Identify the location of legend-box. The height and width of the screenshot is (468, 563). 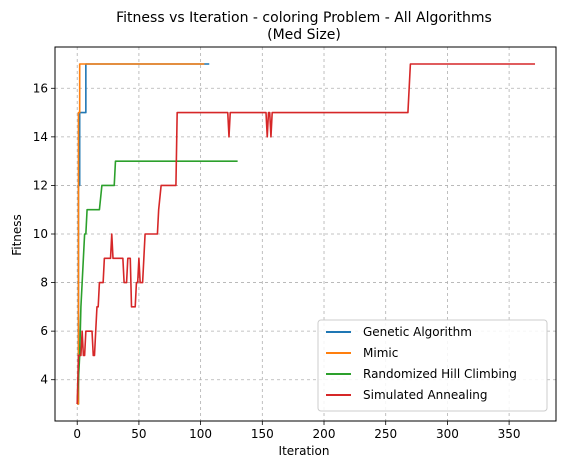
(432, 365).